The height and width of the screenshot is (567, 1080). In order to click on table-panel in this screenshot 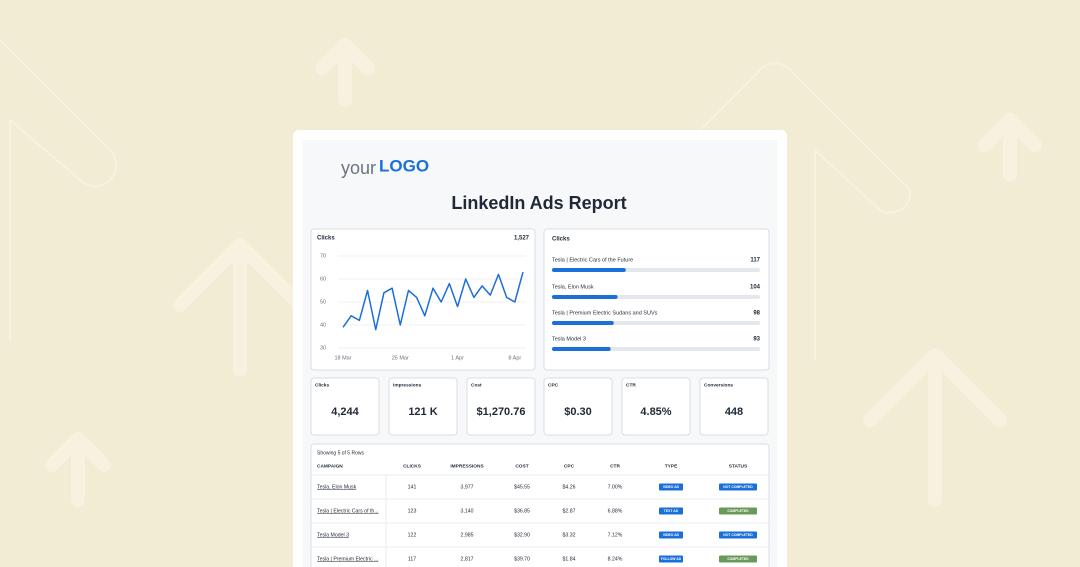, I will do `click(540, 505)`.